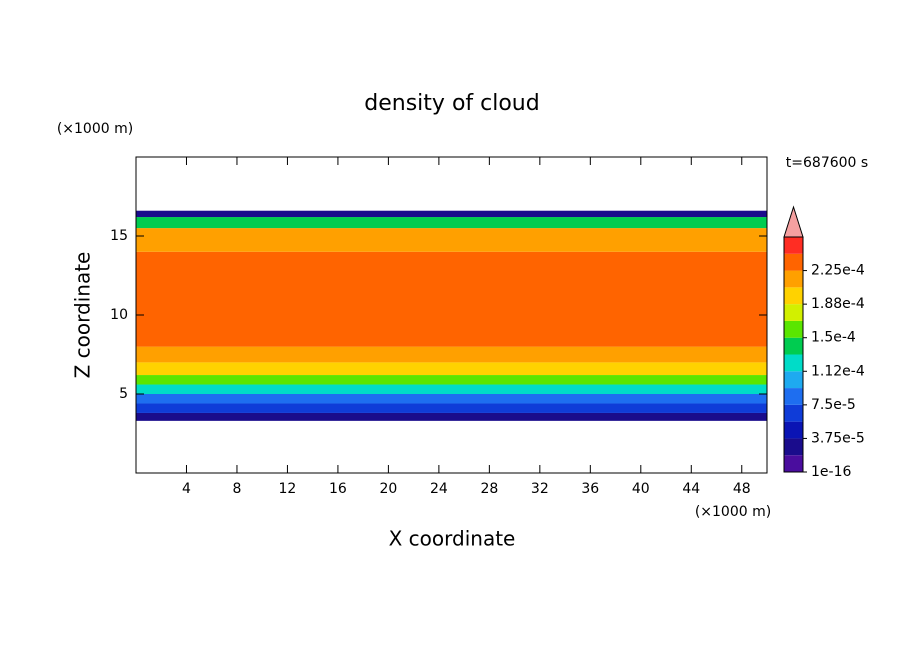 The width and height of the screenshot is (904, 654). Describe the element at coordinates (838, 438) in the screenshot. I see `colorbar-tick-label: 3.75e-5` at that location.